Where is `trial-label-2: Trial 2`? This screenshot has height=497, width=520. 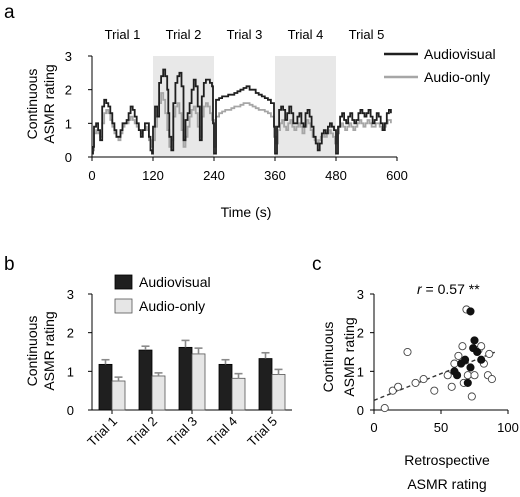 trial-label-2: Trial 2 is located at coordinates (184, 34).